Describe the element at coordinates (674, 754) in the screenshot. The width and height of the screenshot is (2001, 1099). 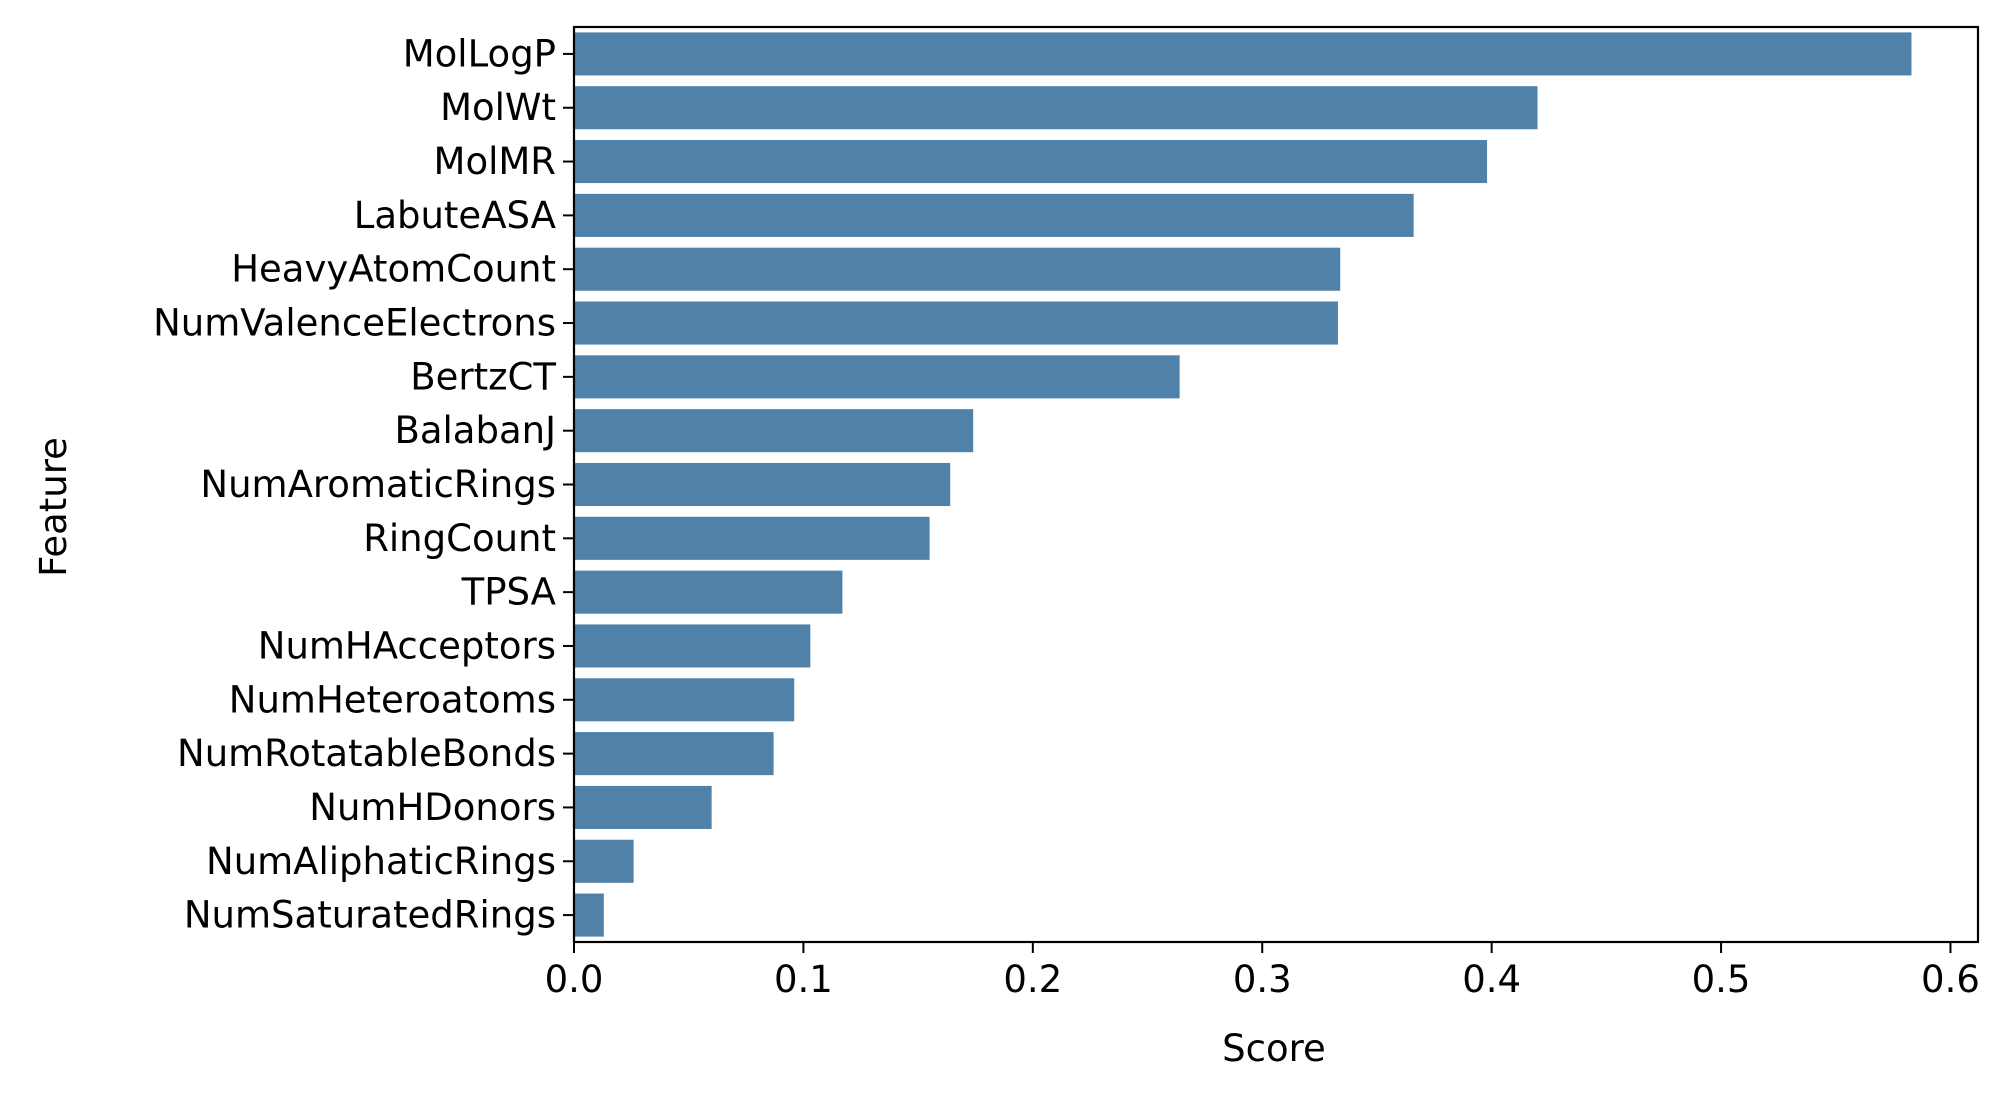
I see `bar-NumRotatableBonds` at that location.